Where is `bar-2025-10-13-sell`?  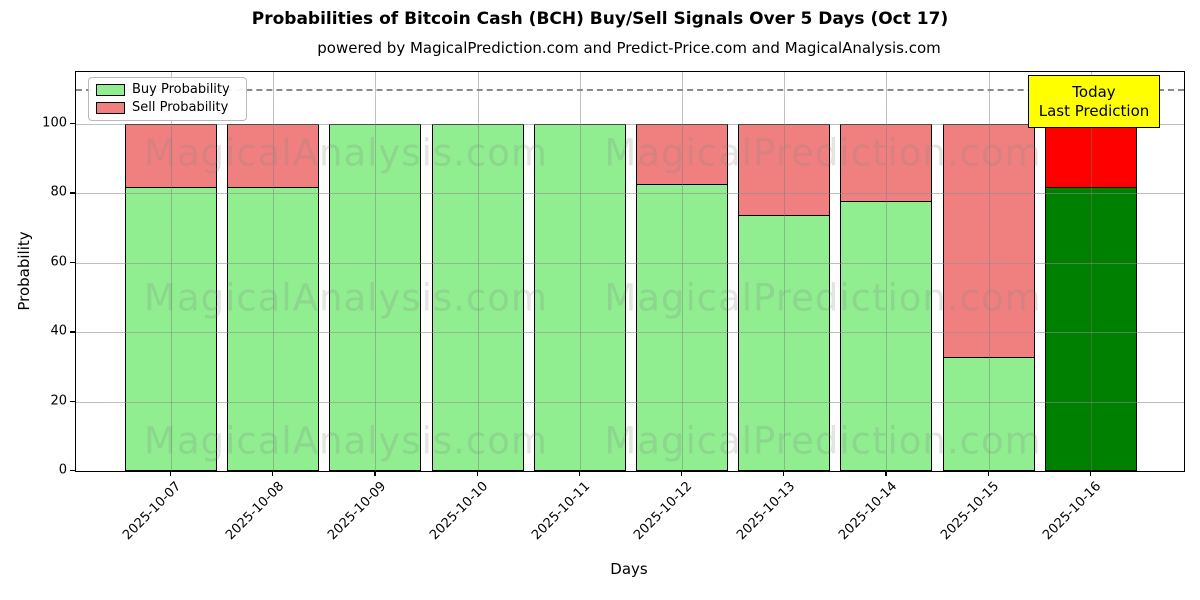 bar-2025-10-13-sell is located at coordinates (784, 170).